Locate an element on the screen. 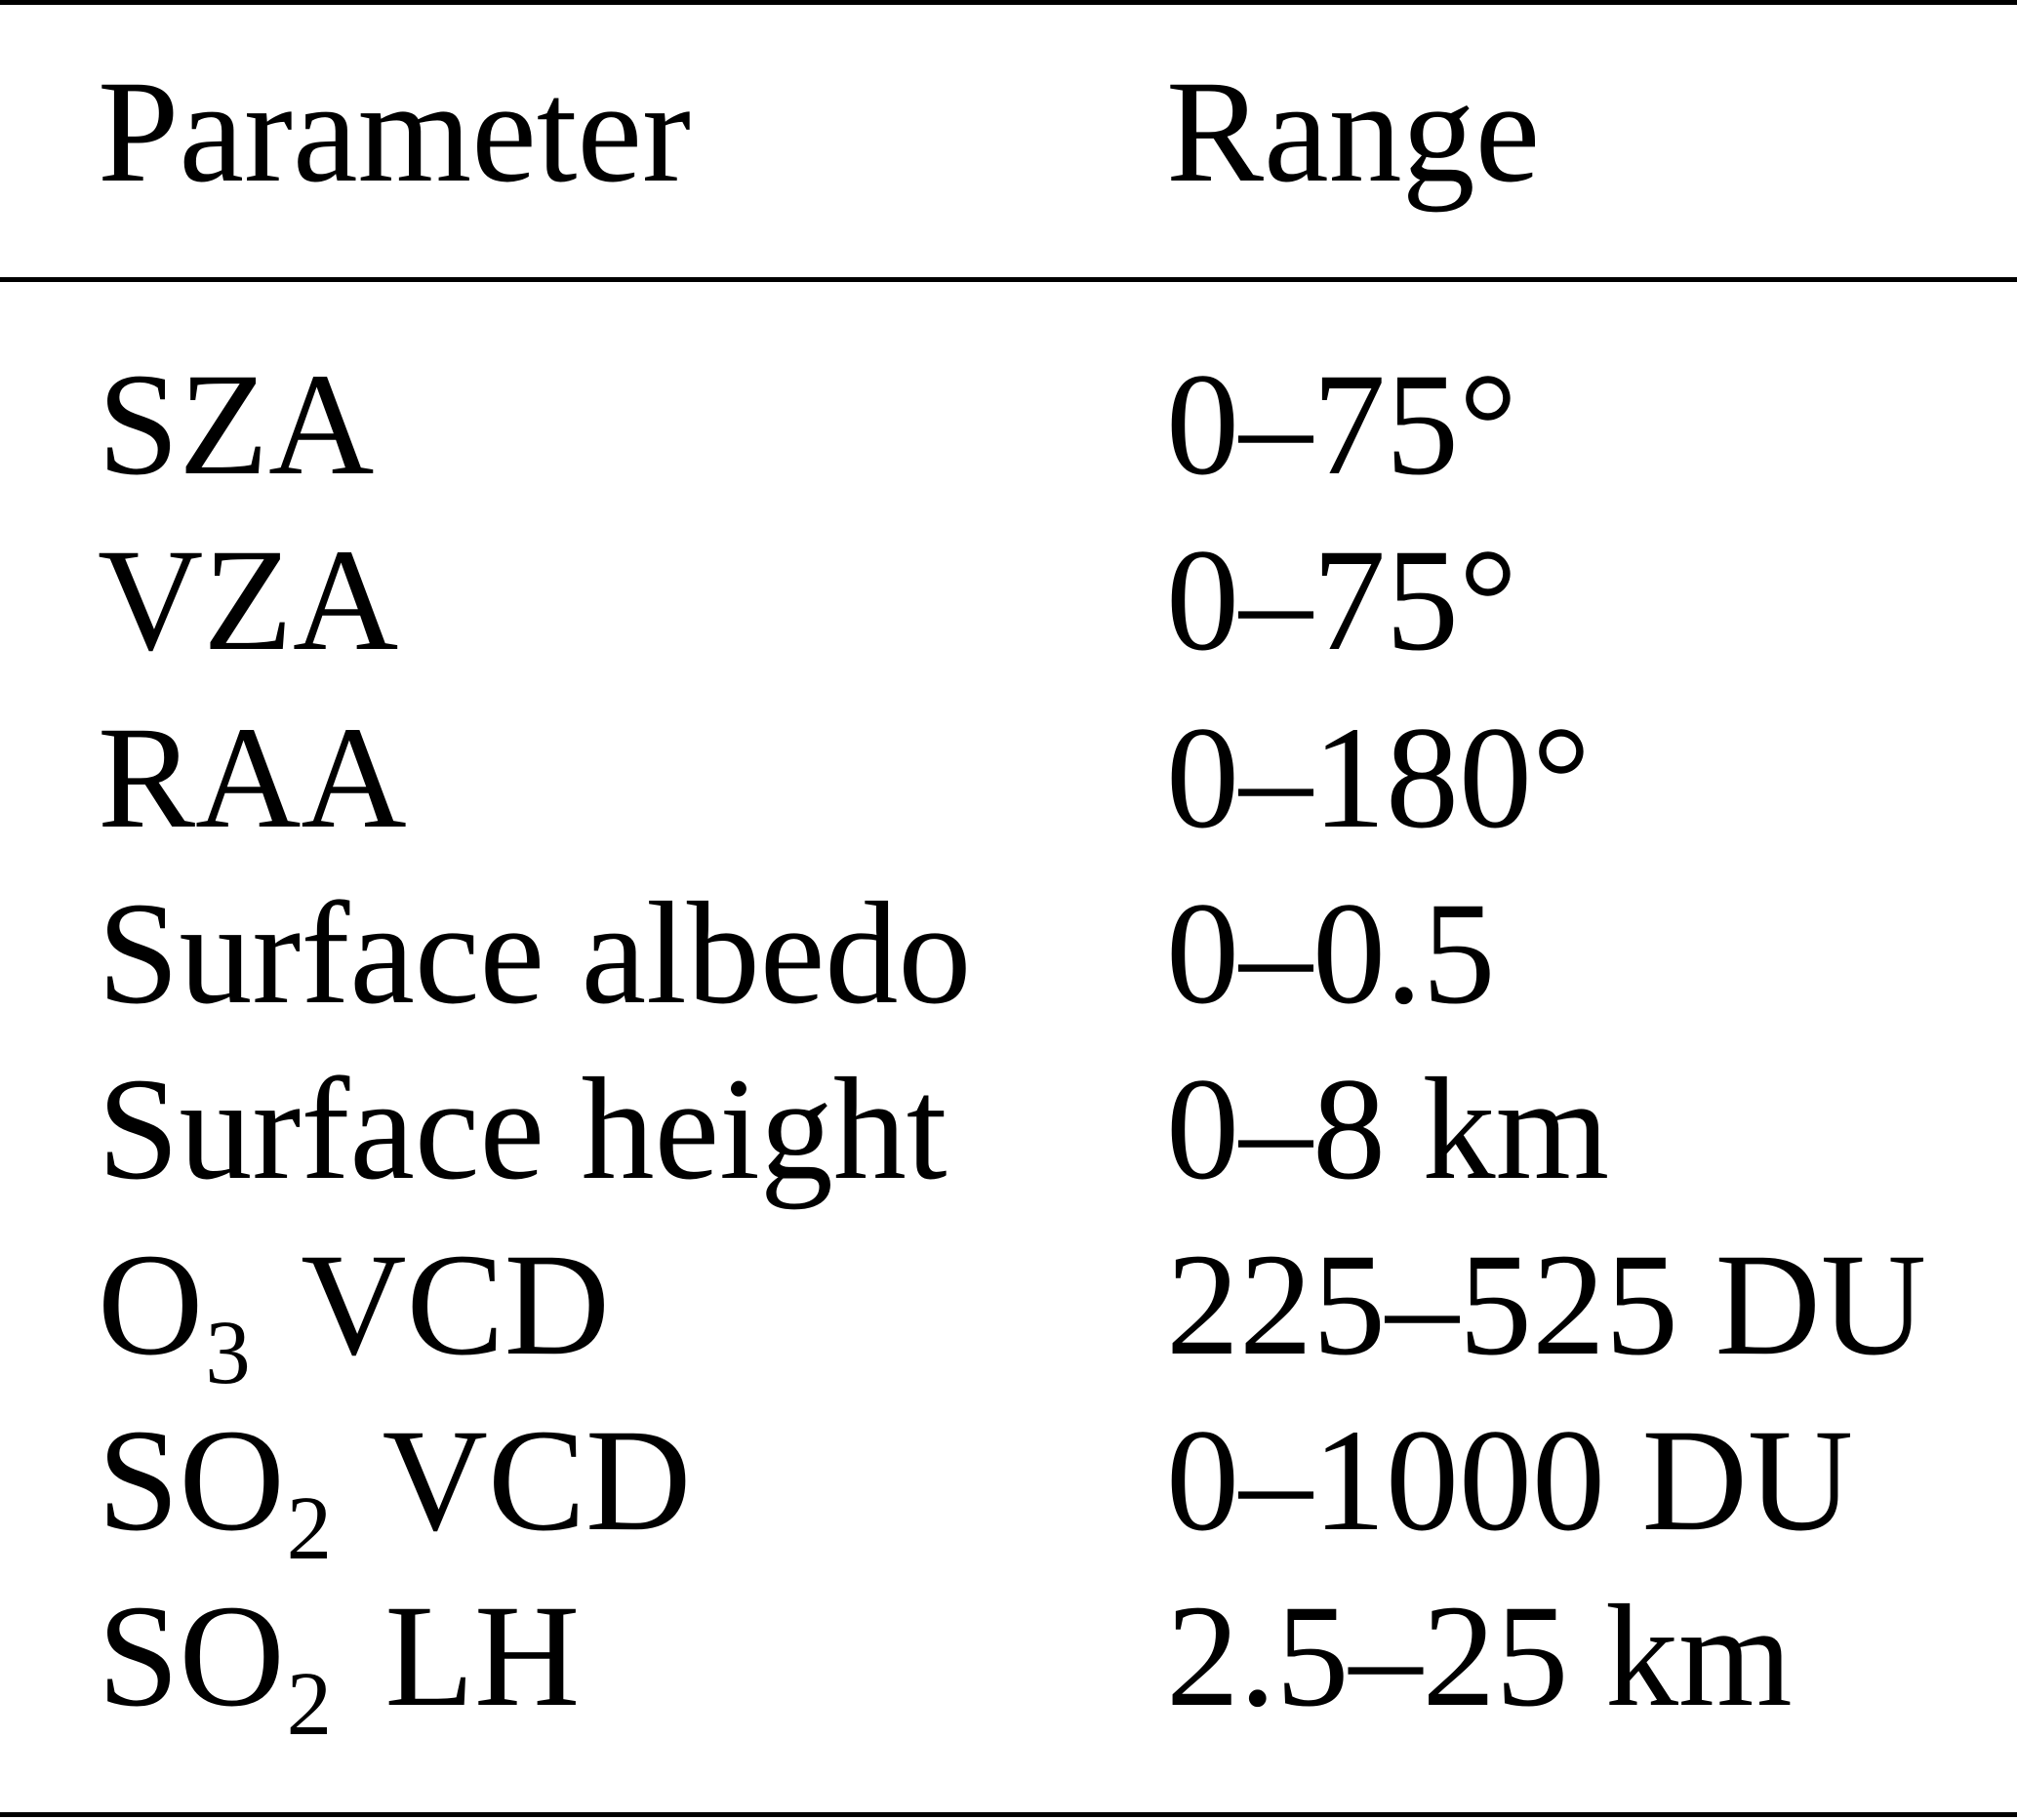 The height and width of the screenshot is (1820, 2017). table-row: SZA 0–75° is located at coordinates (1008, 424).